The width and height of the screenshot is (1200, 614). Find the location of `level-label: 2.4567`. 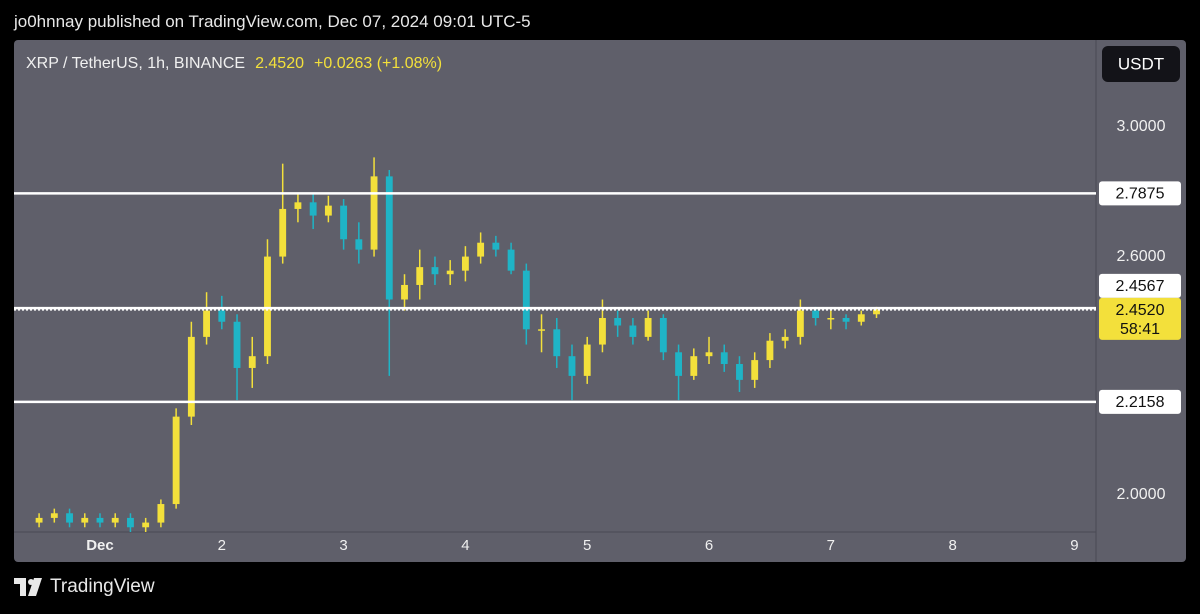

level-label: 2.4567 is located at coordinates (1140, 286).